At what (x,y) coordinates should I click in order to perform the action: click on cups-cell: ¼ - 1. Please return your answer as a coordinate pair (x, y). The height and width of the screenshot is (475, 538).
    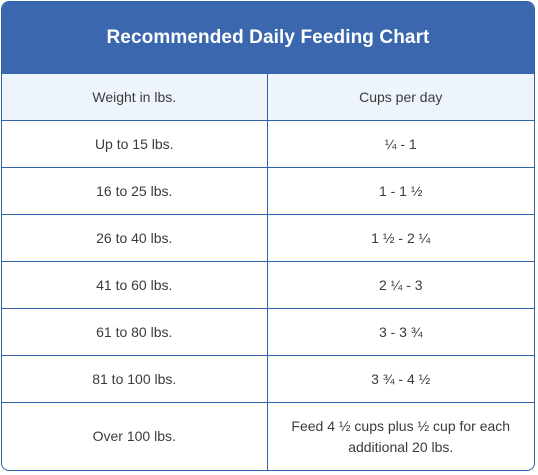
    Looking at the image, I should click on (400, 144).